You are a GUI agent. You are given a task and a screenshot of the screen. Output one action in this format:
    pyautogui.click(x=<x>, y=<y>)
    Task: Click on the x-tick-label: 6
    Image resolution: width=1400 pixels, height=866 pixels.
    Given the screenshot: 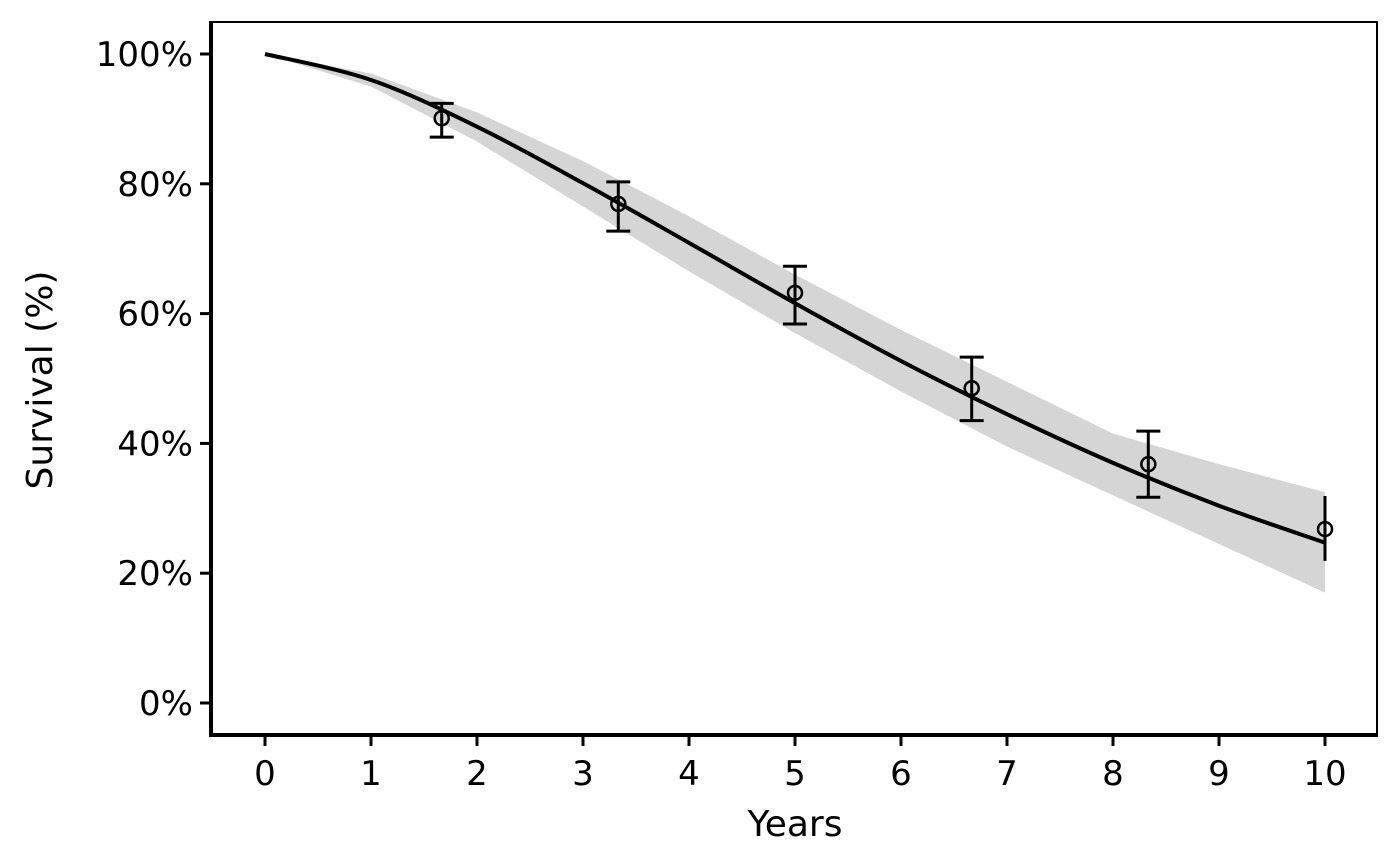 What is the action you would take?
    pyautogui.click(x=901, y=774)
    